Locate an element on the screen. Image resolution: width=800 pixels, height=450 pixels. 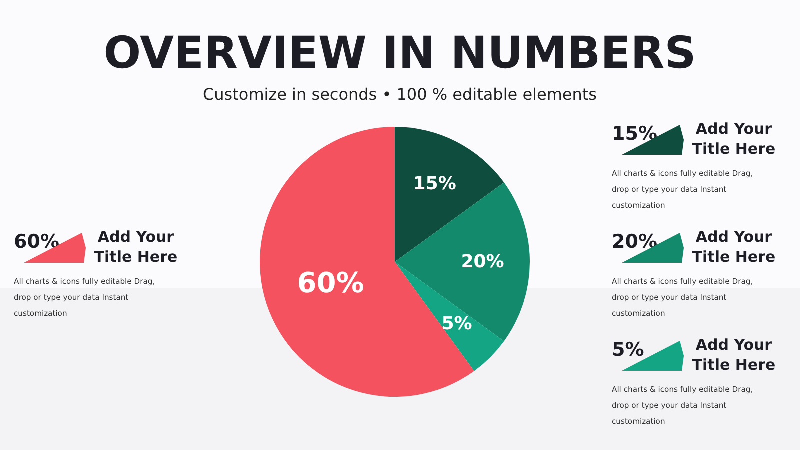
chart-title: OVERVIEW IN NUMBERS is located at coordinates (400, 53).